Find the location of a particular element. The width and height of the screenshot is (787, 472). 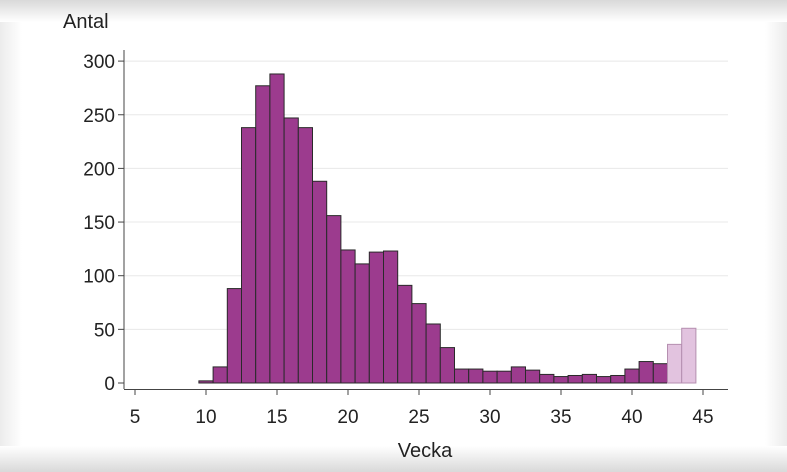

x-tick-label: 40 is located at coordinates (631, 417).